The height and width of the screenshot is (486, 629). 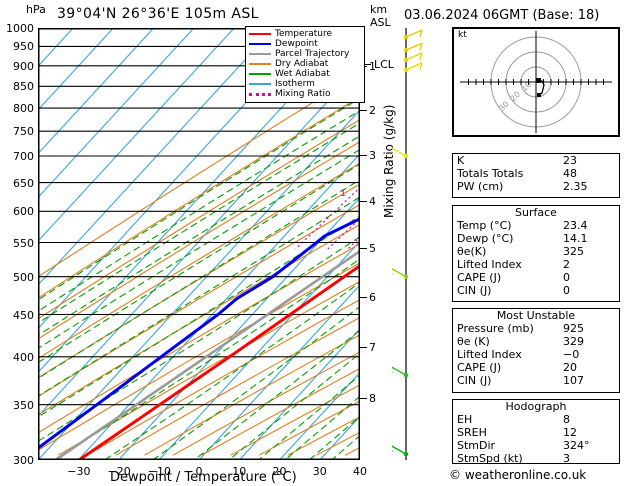 What do you see at coordinates (372, 398) in the screenshot?
I see `height-tick-label: 8` at bounding box center [372, 398].